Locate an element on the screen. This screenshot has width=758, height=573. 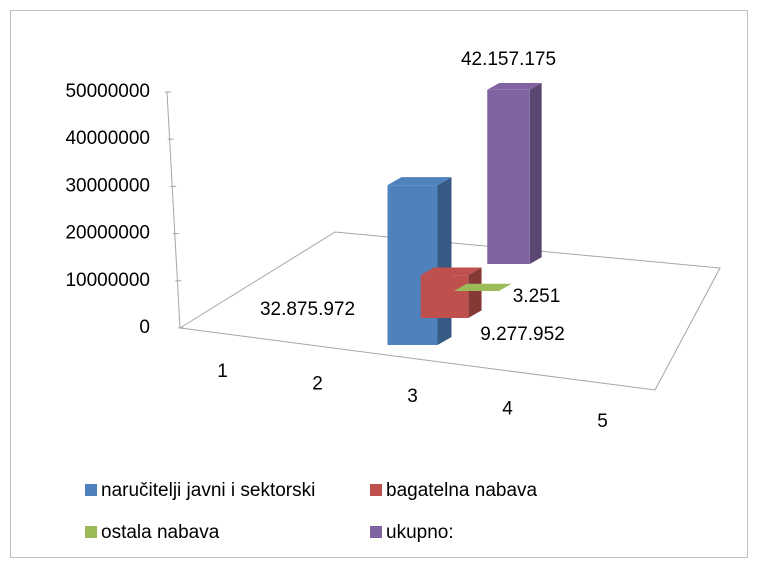
data-label: 9.277.952 is located at coordinates (522, 334).